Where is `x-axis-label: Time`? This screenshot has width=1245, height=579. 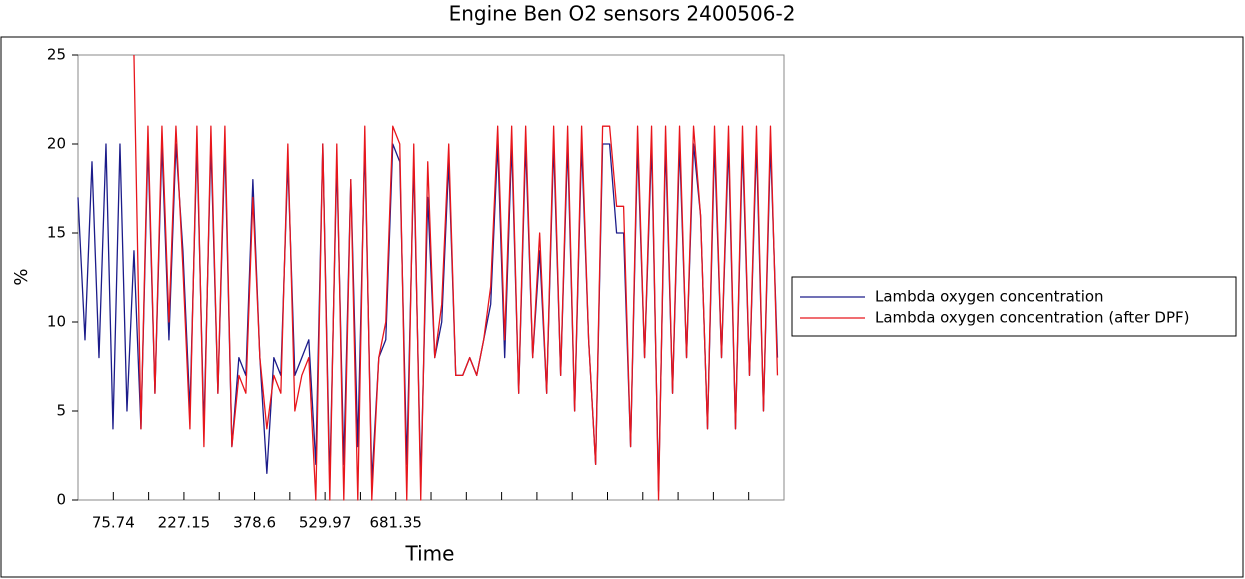 x-axis-label: Time is located at coordinates (430, 554).